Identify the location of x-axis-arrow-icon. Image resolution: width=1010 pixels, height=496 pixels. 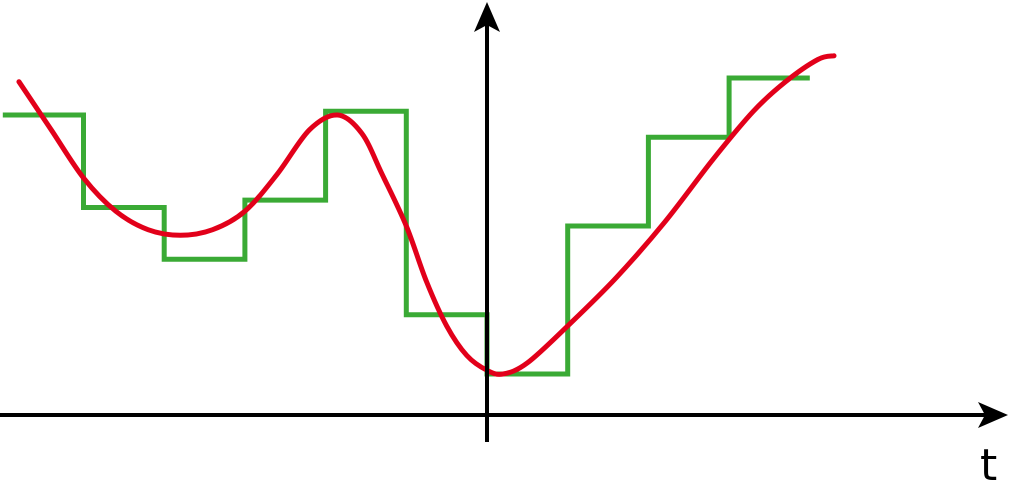
(993, 415).